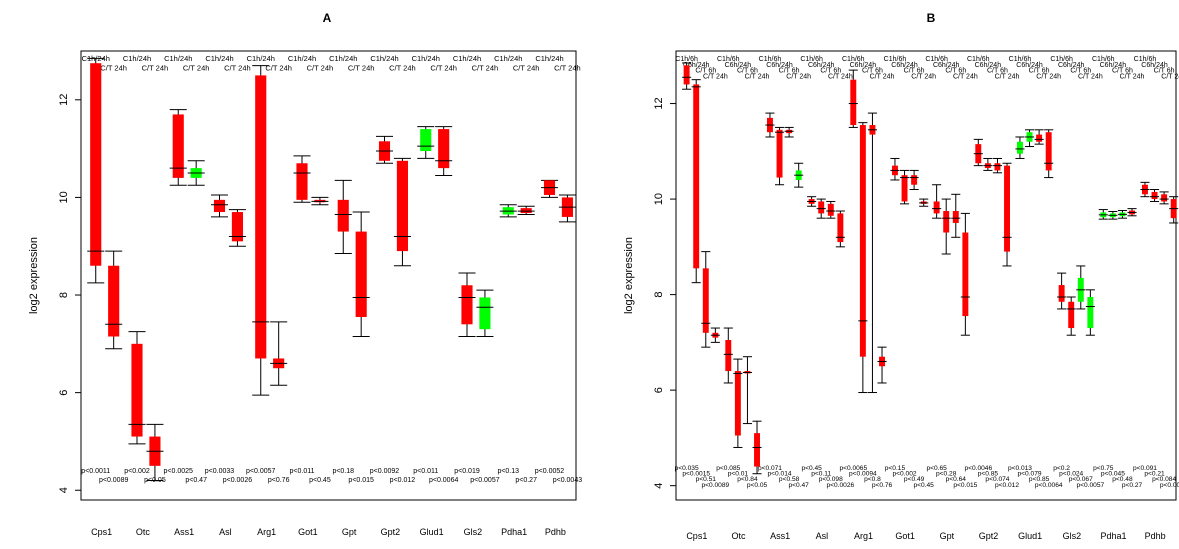  Describe the element at coordinates (266, 532) in the screenshot. I see `gene-label: Arg1` at that location.